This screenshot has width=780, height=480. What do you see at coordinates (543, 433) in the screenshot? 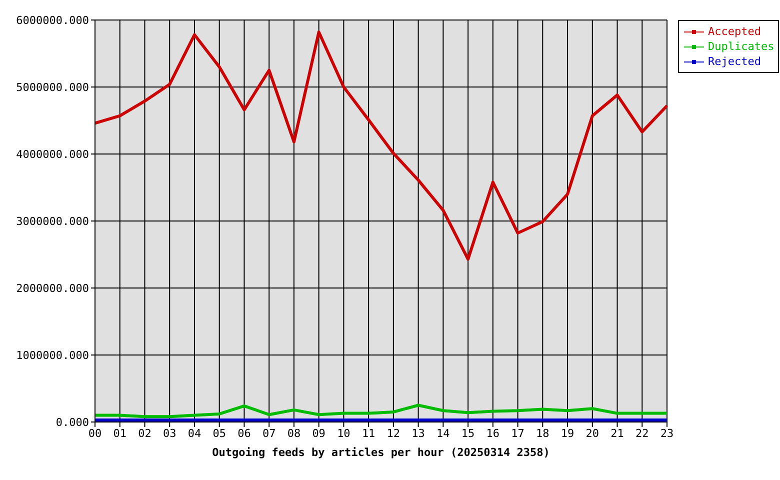
I see `x-tick-label: 18` at bounding box center [543, 433].